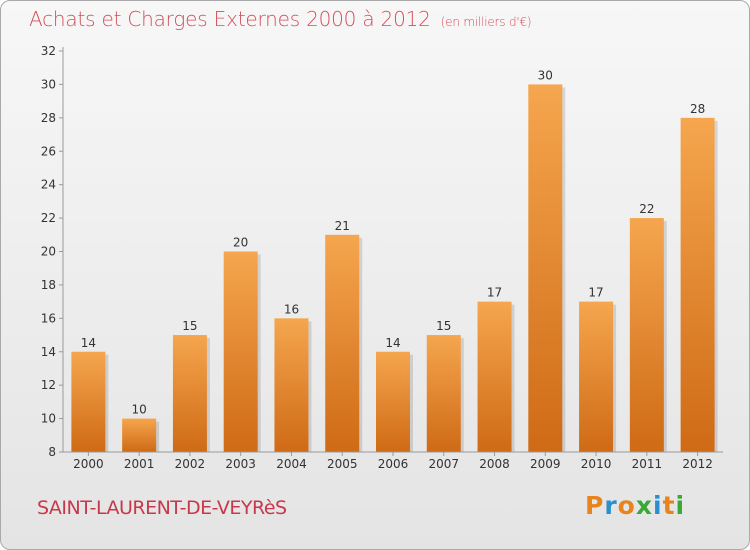 Image resolution: width=750 pixels, height=550 pixels. Describe the element at coordinates (240, 243) in the screenshot. I see `data-label: 20` at that location.